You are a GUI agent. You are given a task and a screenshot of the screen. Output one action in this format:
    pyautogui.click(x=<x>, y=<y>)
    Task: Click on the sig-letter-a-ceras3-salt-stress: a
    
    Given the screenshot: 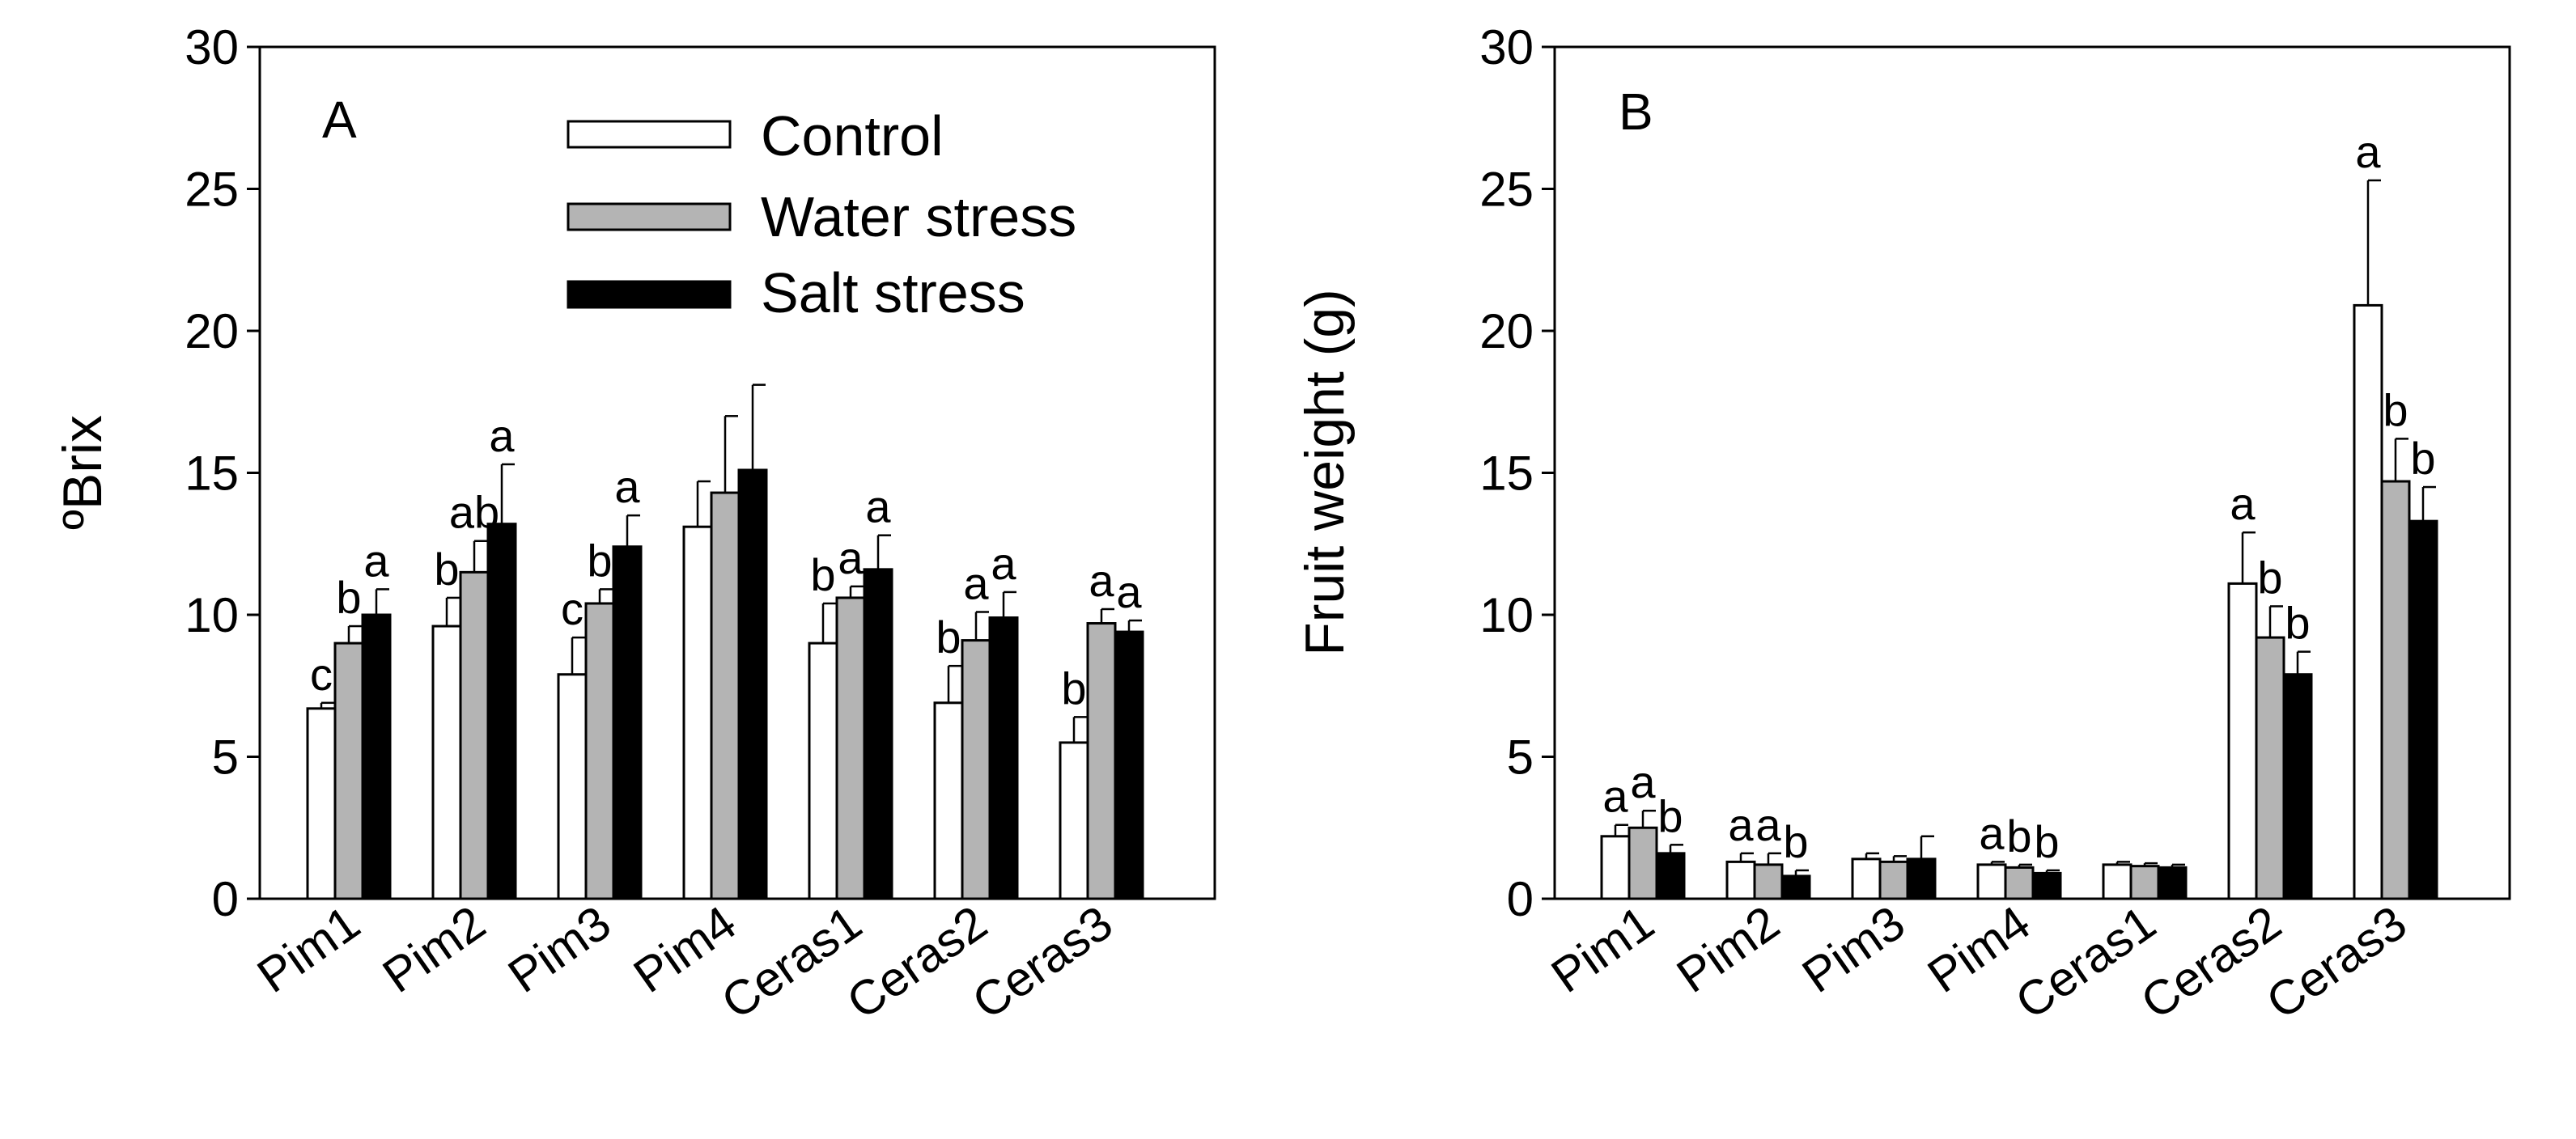 What is the action you would take?
    pyautogui.click(x=1129, y=591)
    